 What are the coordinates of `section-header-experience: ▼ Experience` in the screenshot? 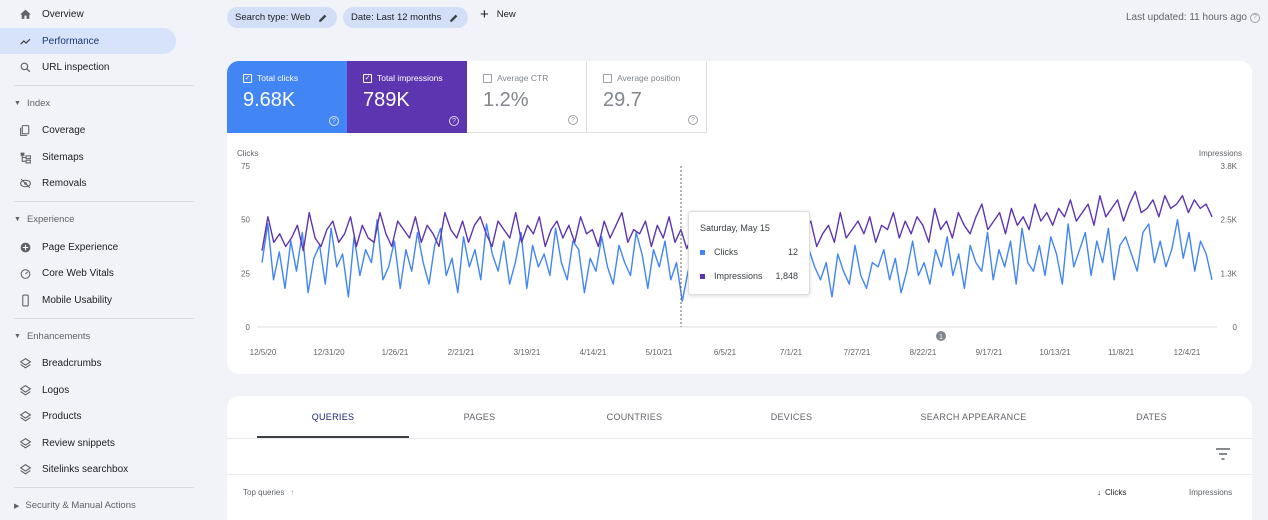 It's located at (44, 219).